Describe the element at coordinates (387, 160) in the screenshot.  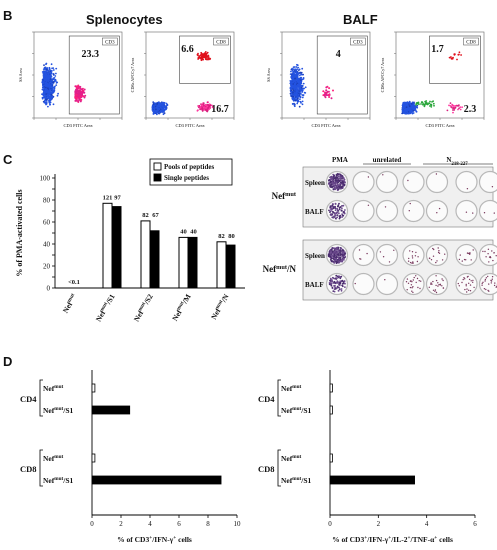
I see `header-unrelated: unrelated` at that location.